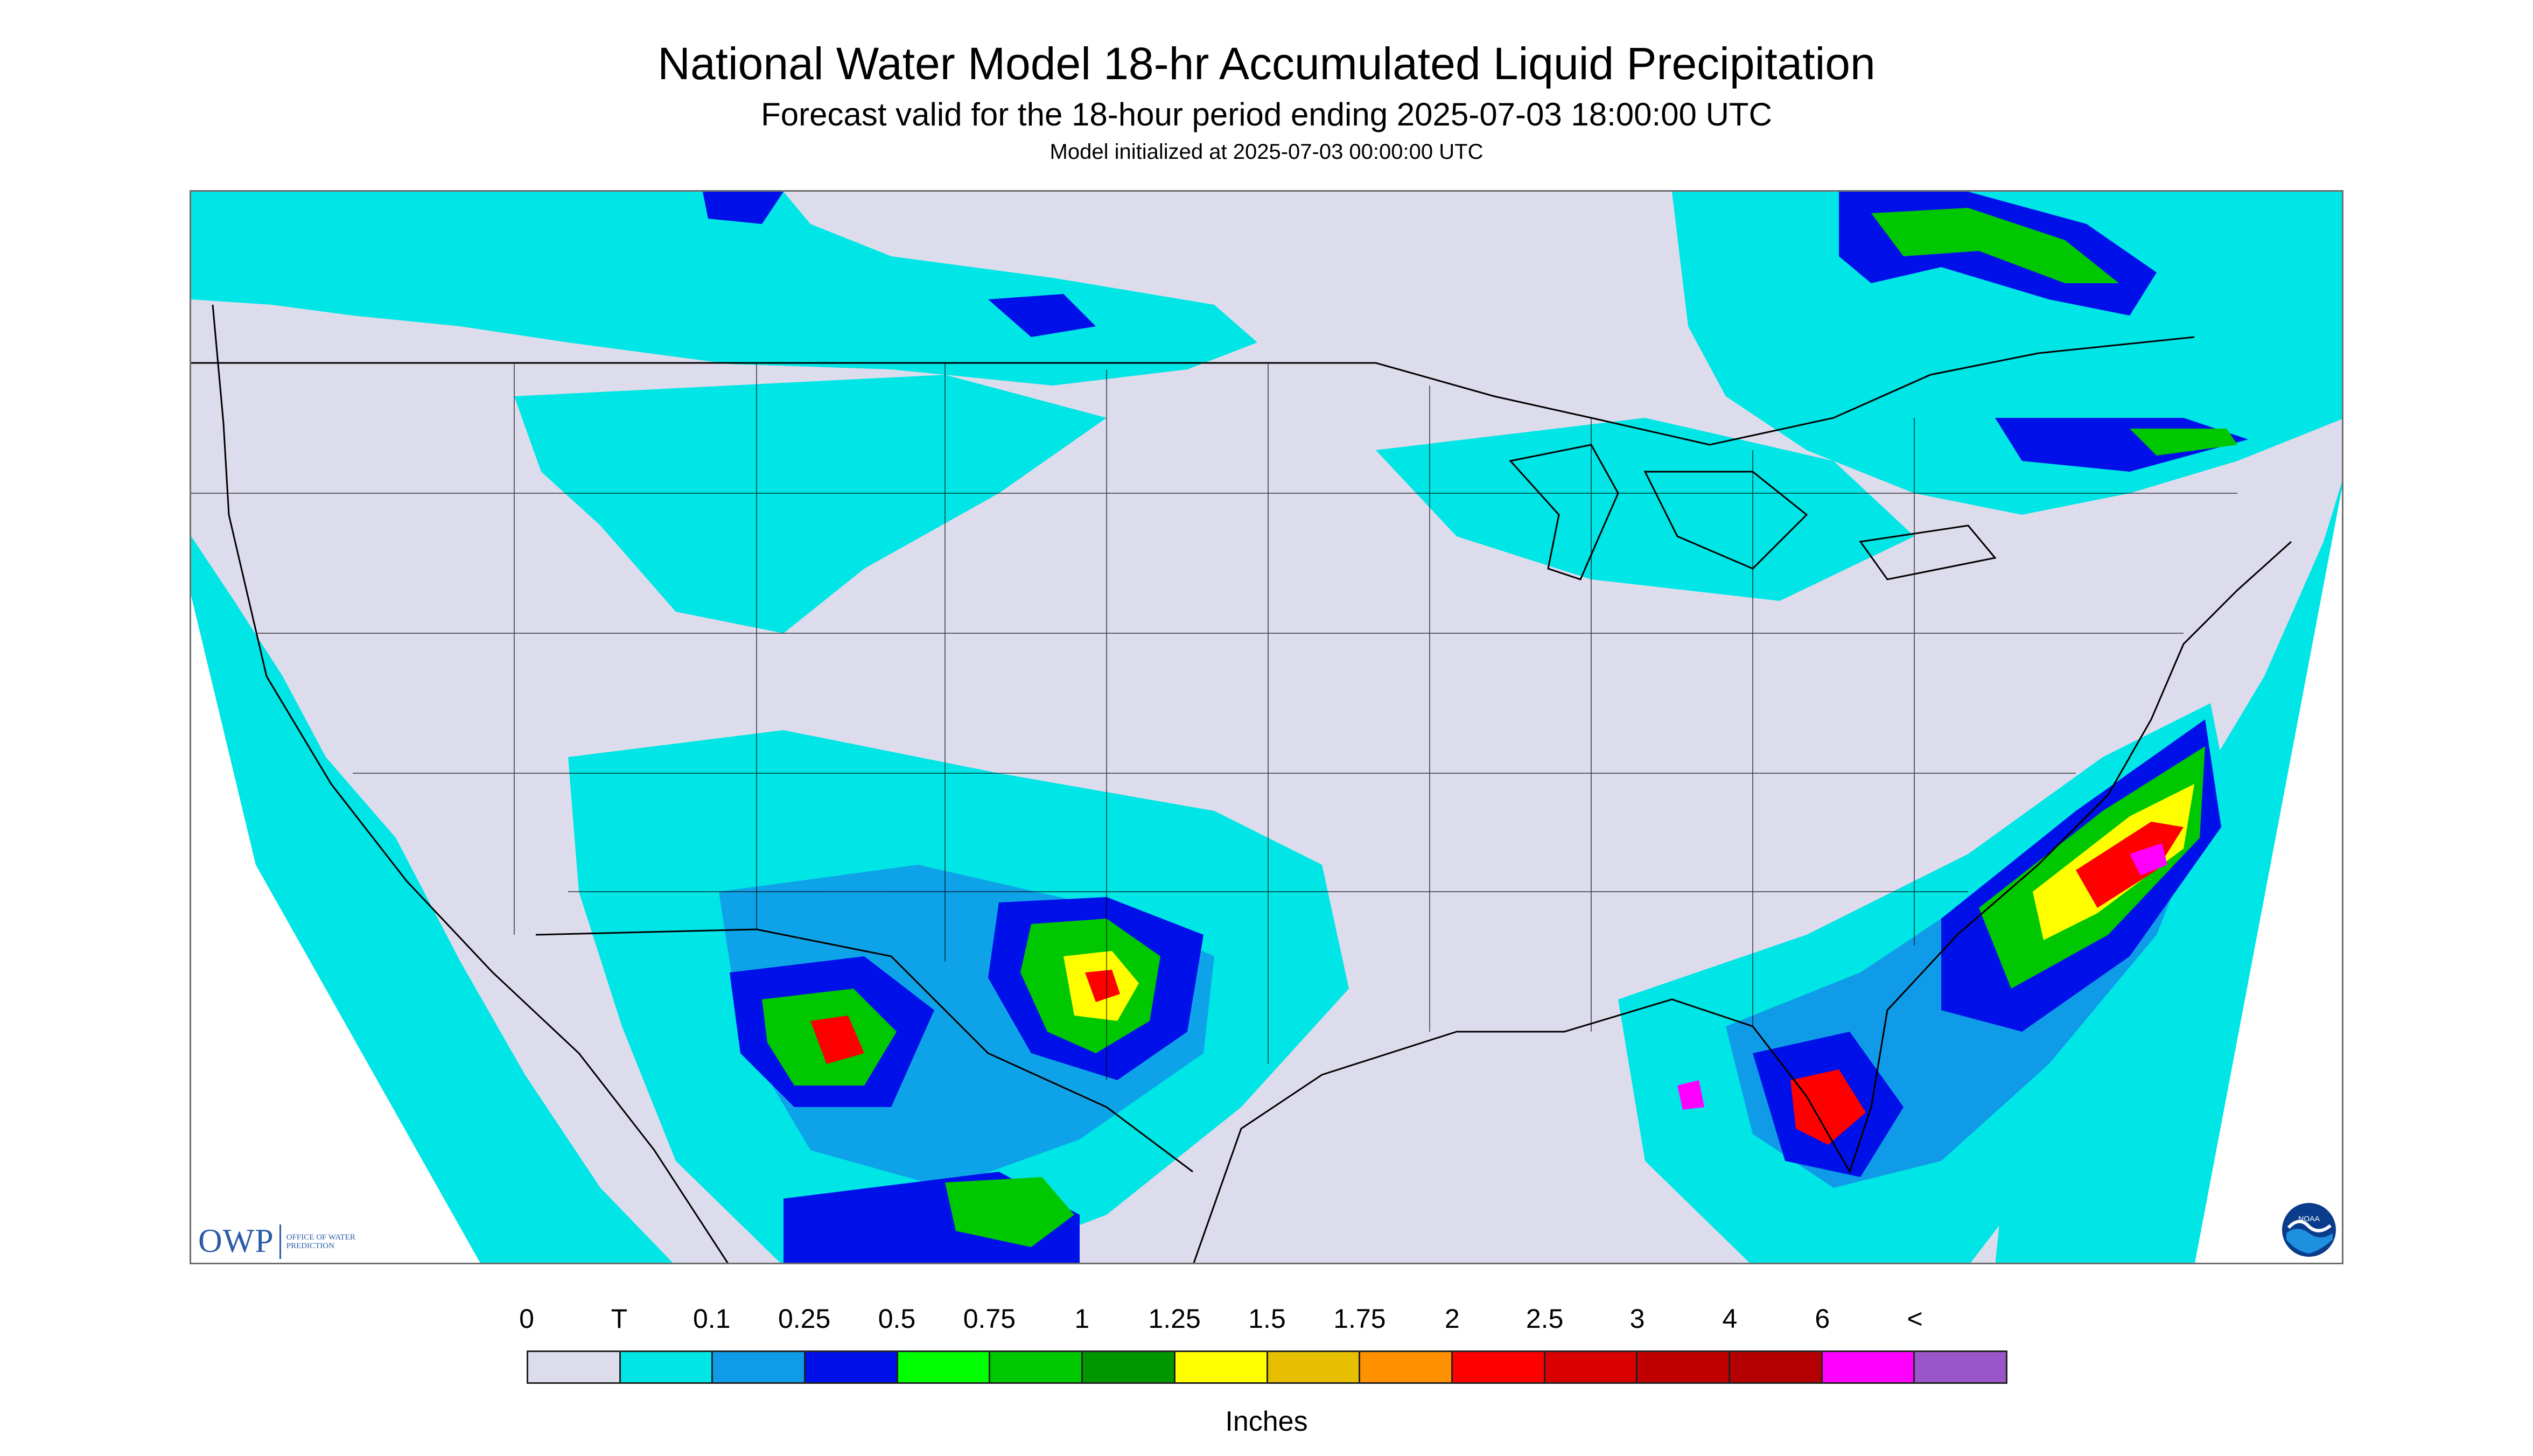  I want to click on precip-field-plains, so click(810, 504).